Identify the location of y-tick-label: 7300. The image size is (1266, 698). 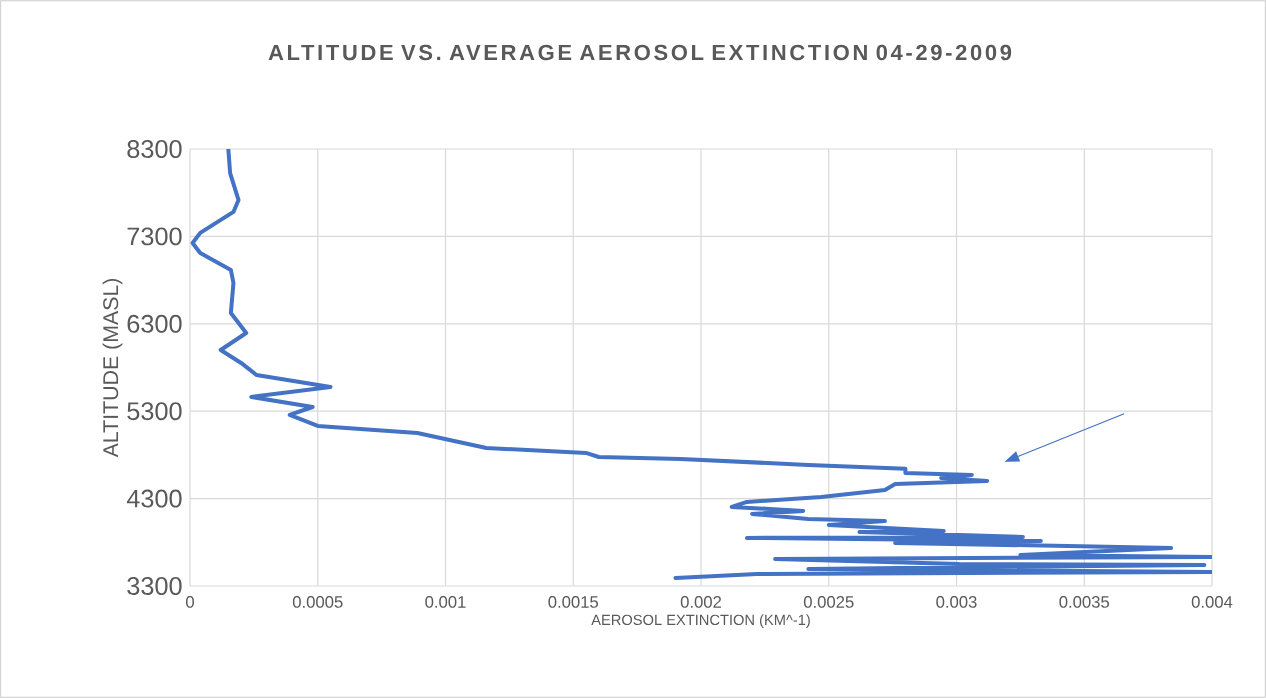
(154, 236).